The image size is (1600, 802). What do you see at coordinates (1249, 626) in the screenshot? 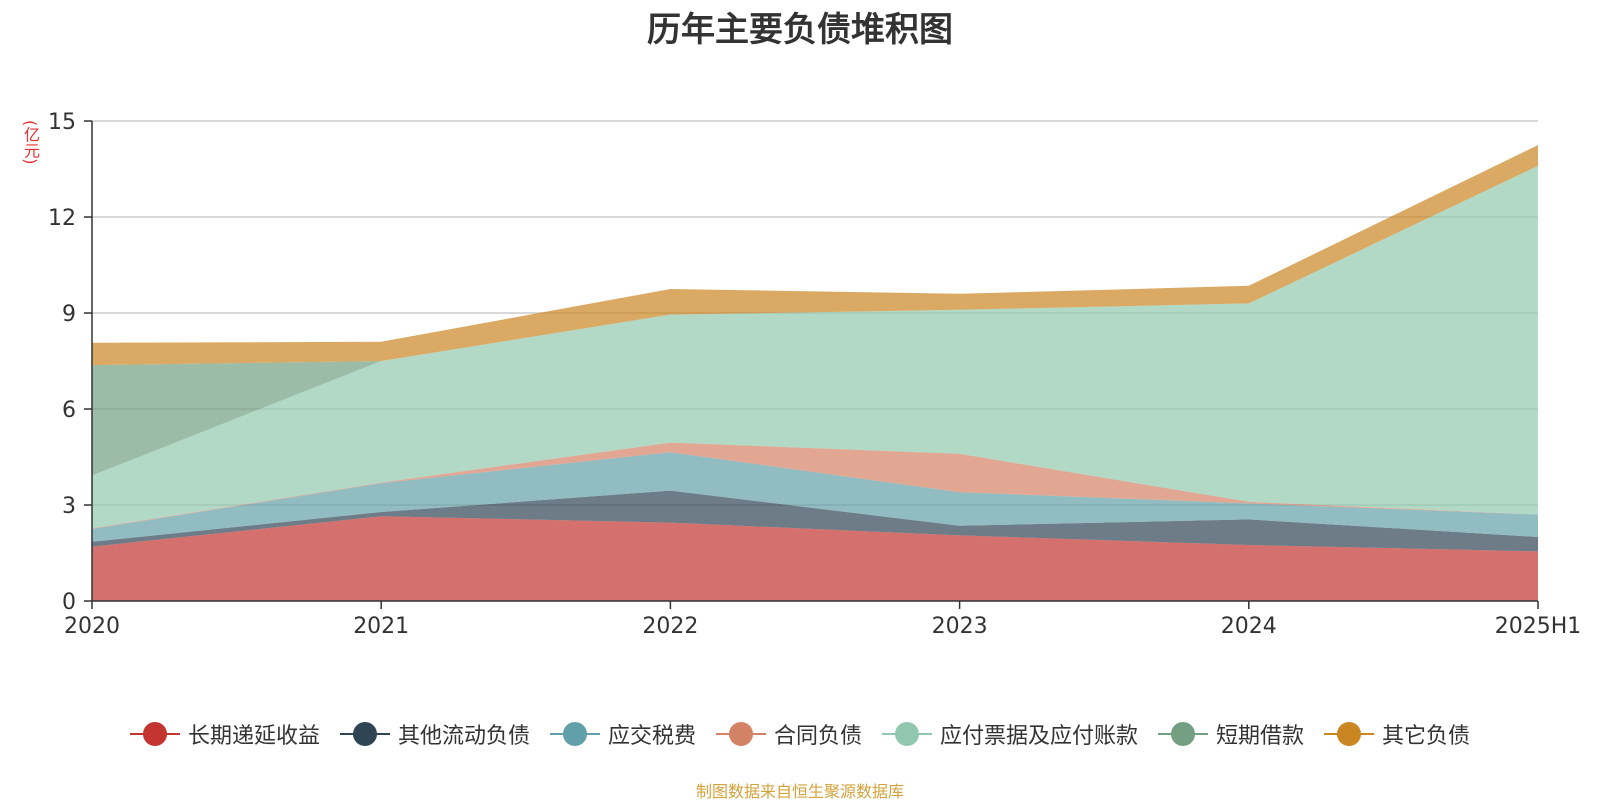
I see `x-tick-label-4: 2024` at bounding box center [1249, 626].